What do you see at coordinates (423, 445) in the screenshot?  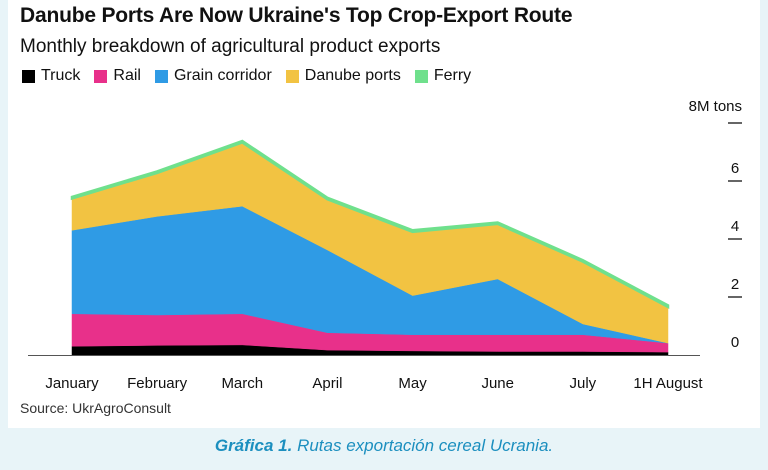 I see `caption-text: Rutas exportación cereal Ucrania.` at bounding box center [423, 445].